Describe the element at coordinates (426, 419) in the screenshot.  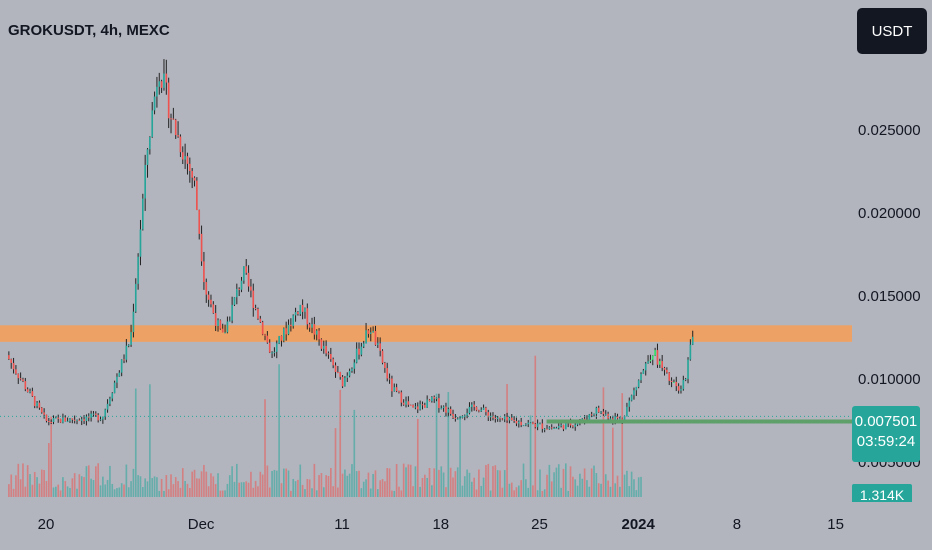
I see `overlay-layer` at that location.